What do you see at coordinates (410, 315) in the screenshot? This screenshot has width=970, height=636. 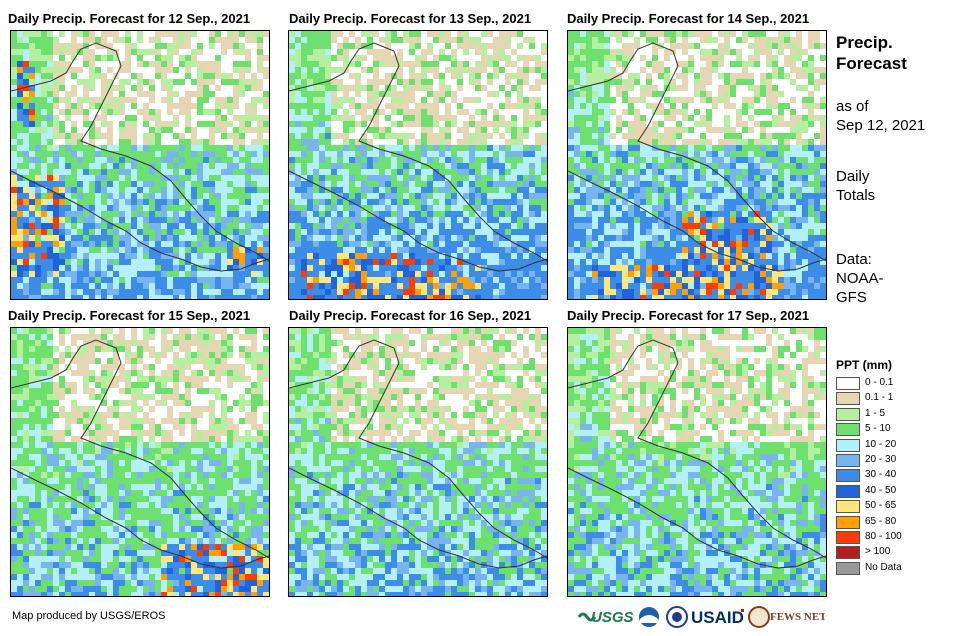 I see `panel-title-5: Daily Precip. Forecast for 16 Sep., 2021` at bounding box center [410, 315].